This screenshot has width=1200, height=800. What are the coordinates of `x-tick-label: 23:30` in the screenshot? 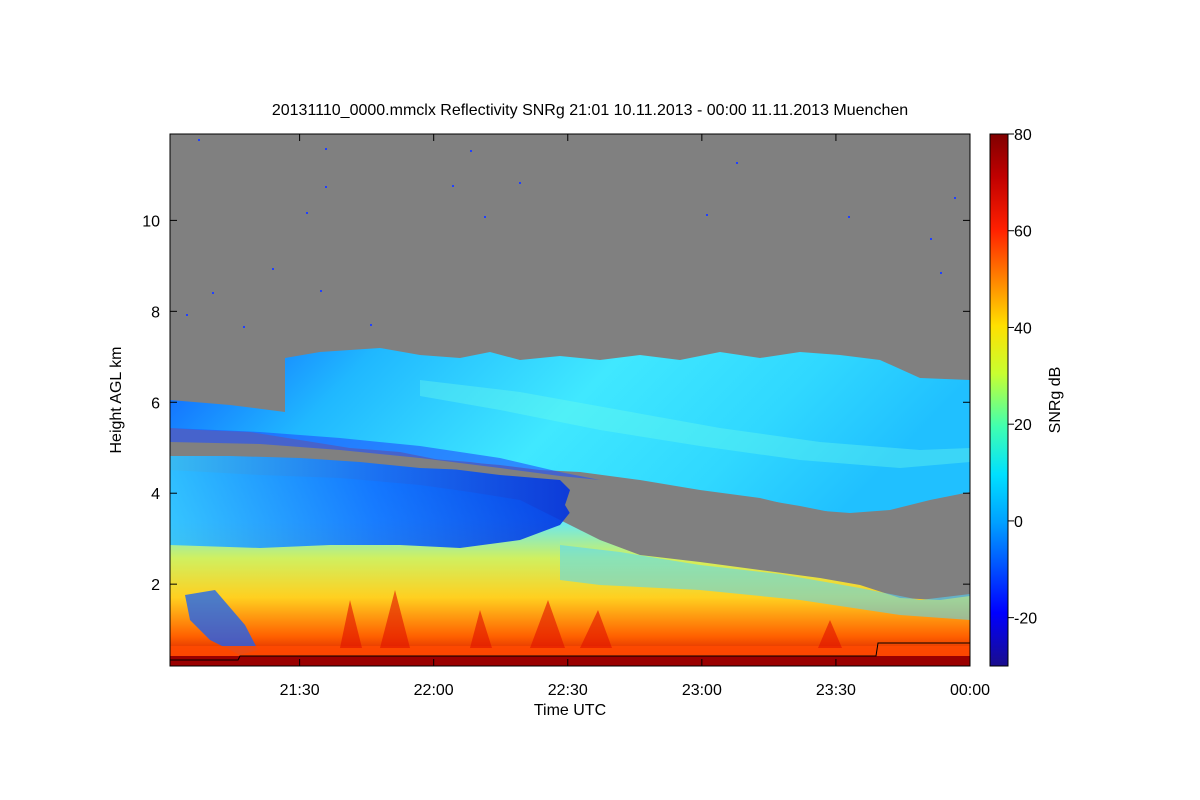 It's located at (836, 690).